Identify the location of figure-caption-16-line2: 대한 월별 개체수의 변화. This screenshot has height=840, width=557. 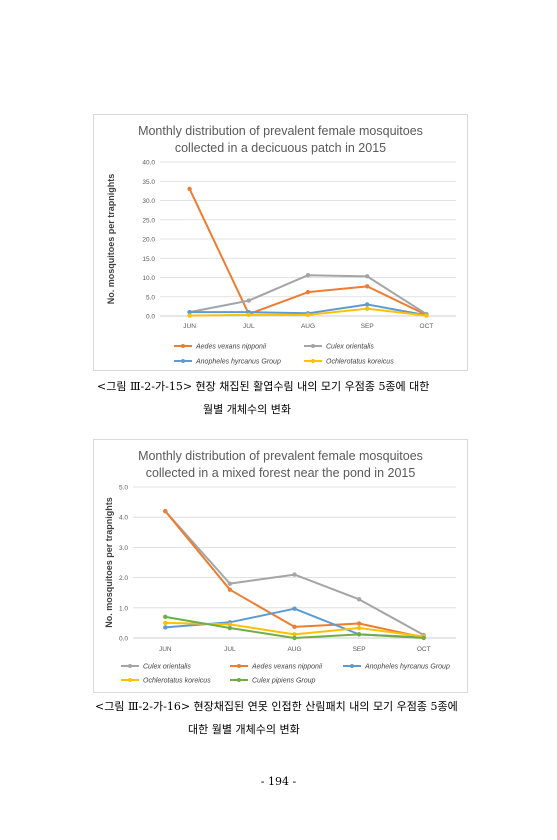
(244, 729).